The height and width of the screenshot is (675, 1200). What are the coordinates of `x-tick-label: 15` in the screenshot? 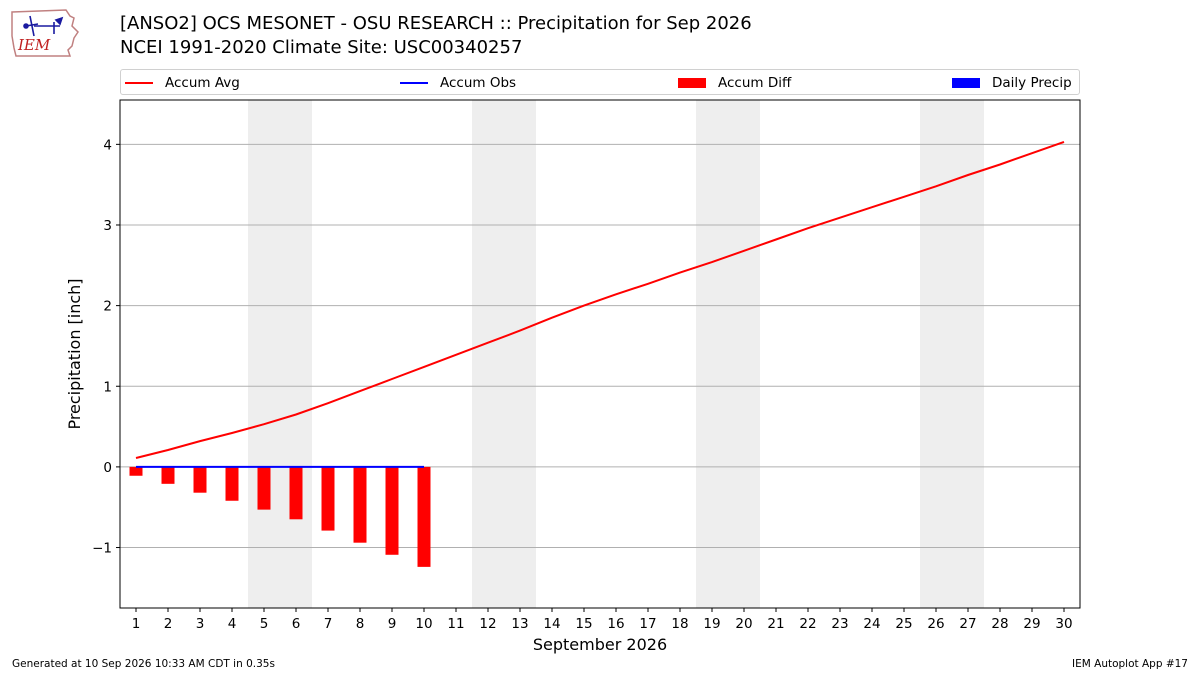 It's located at (583, 624).